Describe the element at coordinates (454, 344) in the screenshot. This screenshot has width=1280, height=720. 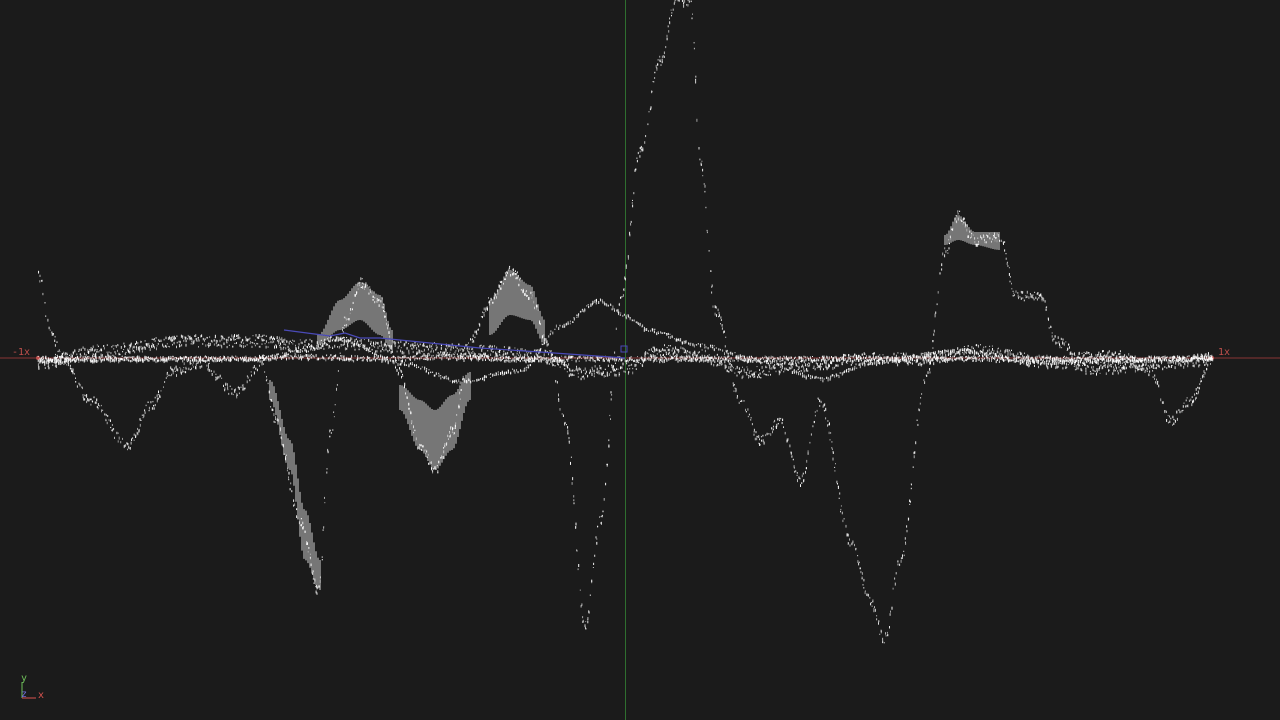
I see `motion-path-line` at that location.